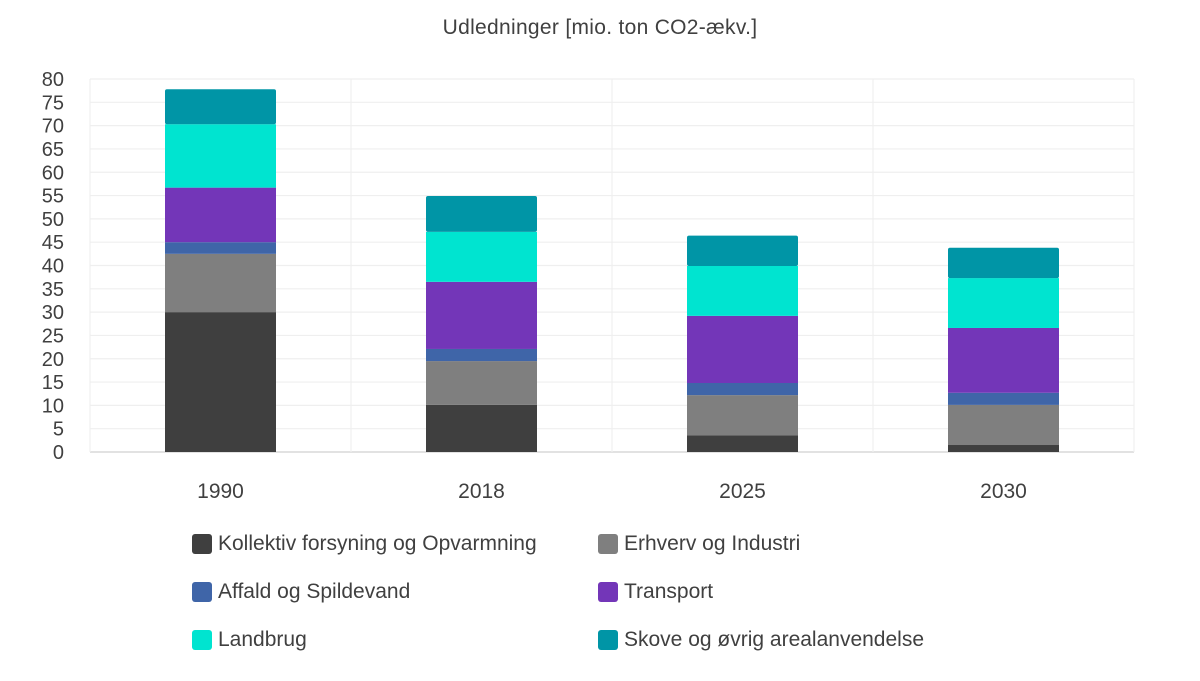 This screenshot has width=1200, height=681. What do you see at coordinates (612, 491) in the screenshot?
I see `x-axis-ticks: 1990 2018 2025 2030` at bounding box center [612, 491].